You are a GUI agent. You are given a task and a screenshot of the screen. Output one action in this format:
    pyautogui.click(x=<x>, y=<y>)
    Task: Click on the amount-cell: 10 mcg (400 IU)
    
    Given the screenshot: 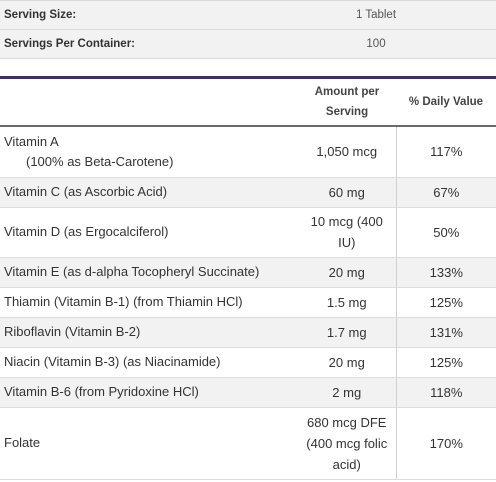 What is the action you would take?
    pyautogui.click(x=347, y=232)
    